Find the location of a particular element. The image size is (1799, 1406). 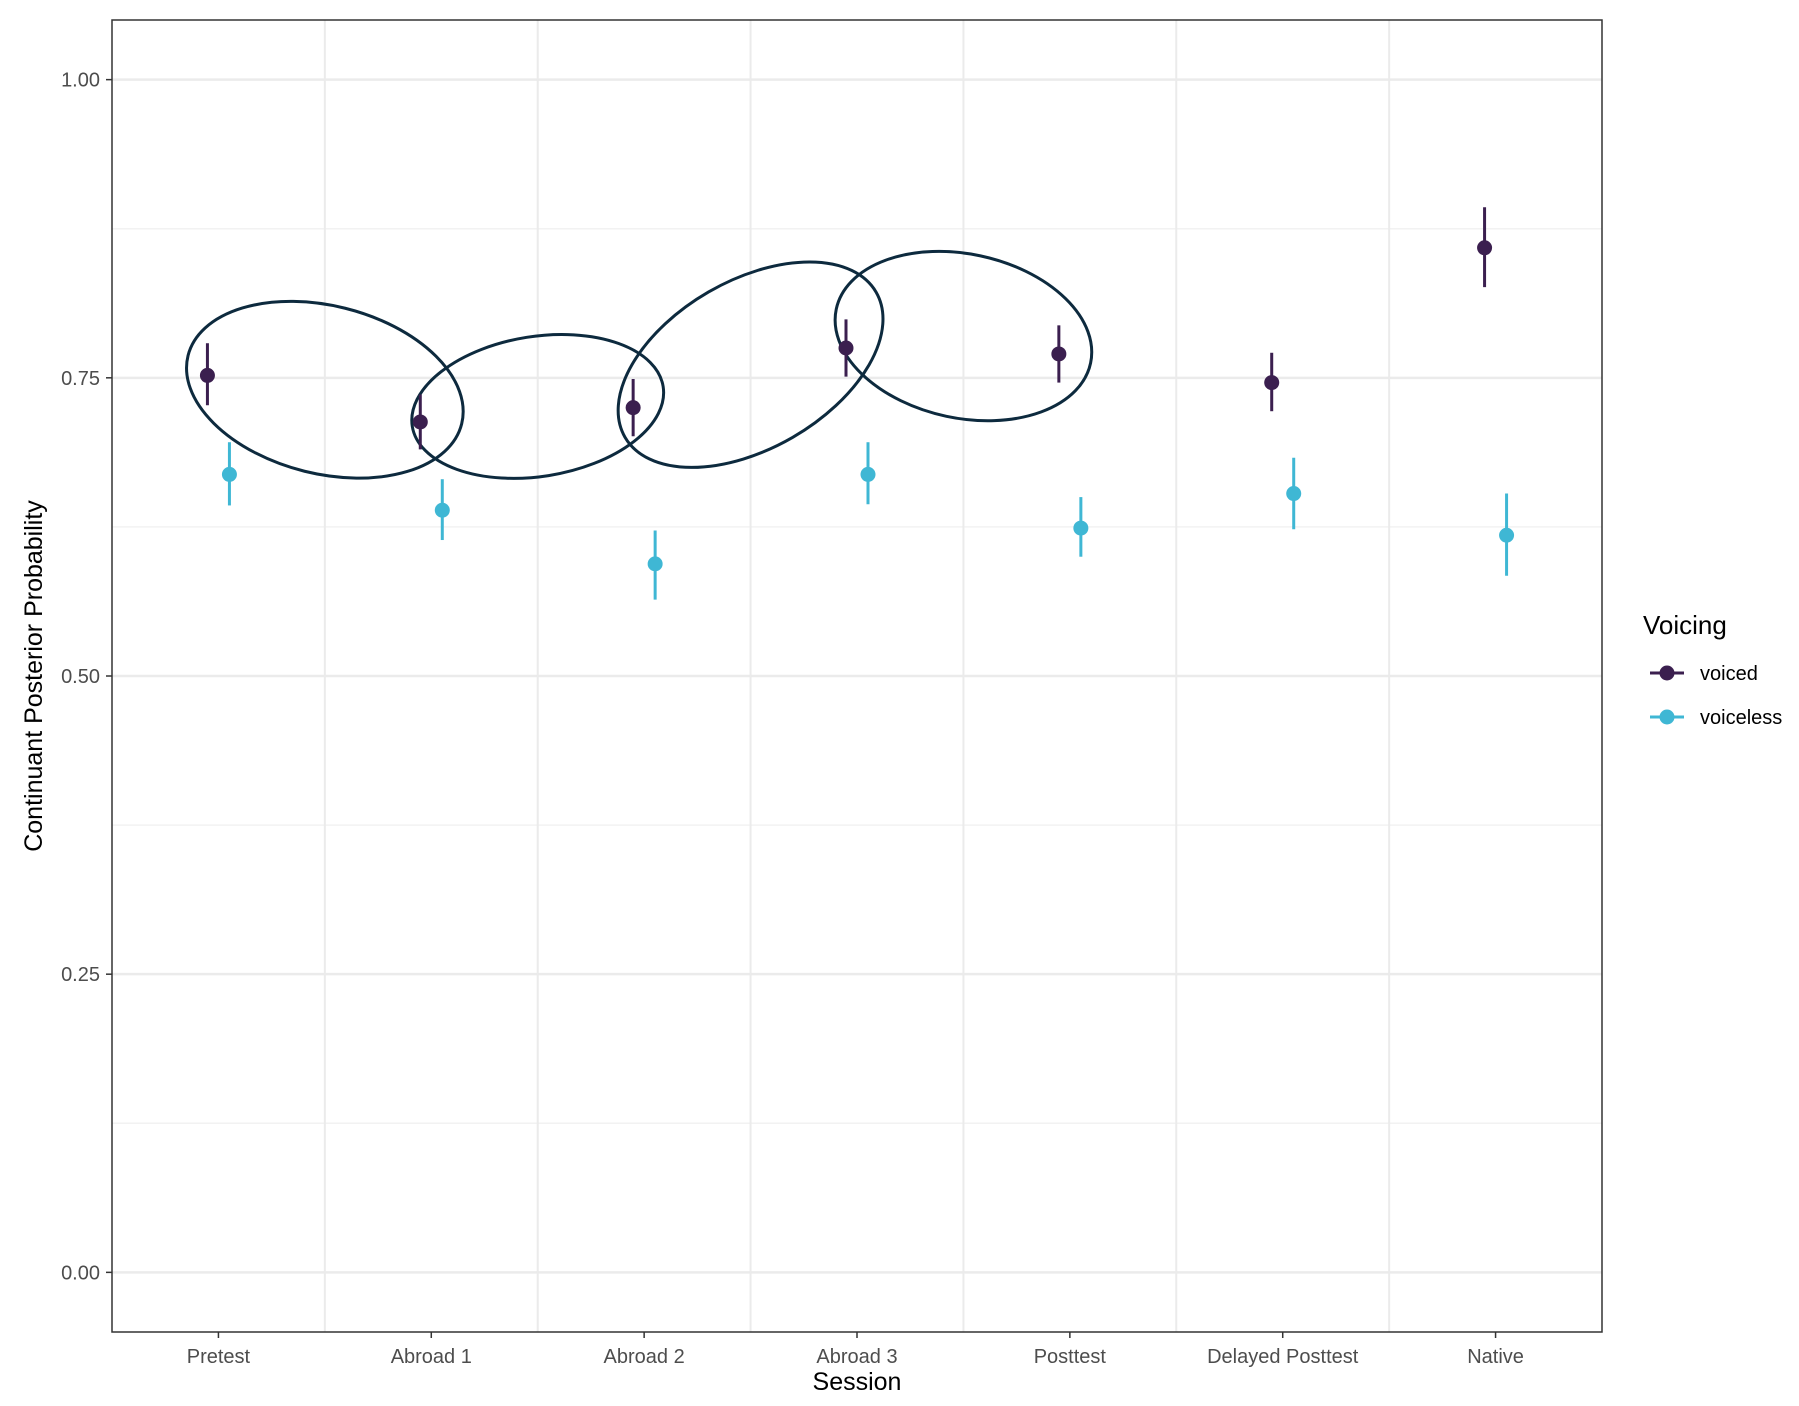

y-tick-label: 0.75 is located at coordinates (80, 379).